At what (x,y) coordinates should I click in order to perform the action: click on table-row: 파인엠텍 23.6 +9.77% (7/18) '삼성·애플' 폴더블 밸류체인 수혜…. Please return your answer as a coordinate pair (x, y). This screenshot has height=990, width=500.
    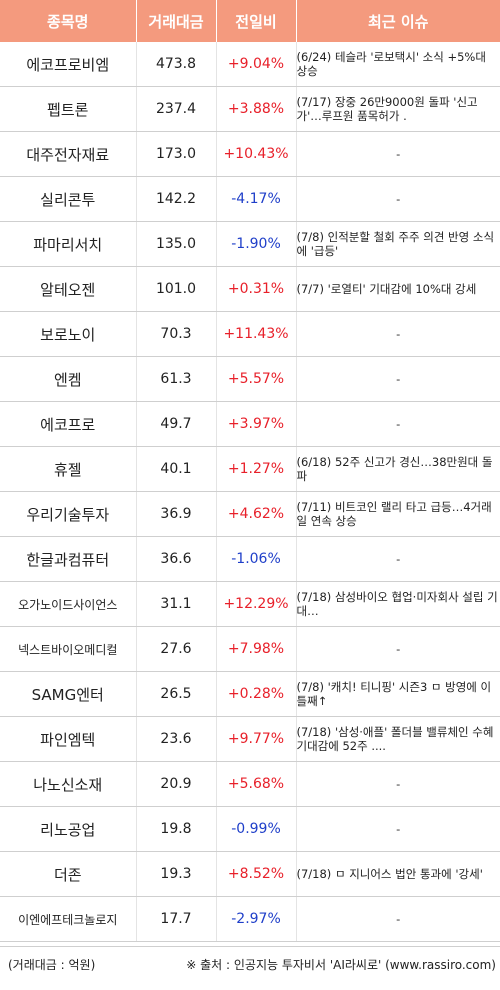
    Looking at the image, I should click on (250, 739).